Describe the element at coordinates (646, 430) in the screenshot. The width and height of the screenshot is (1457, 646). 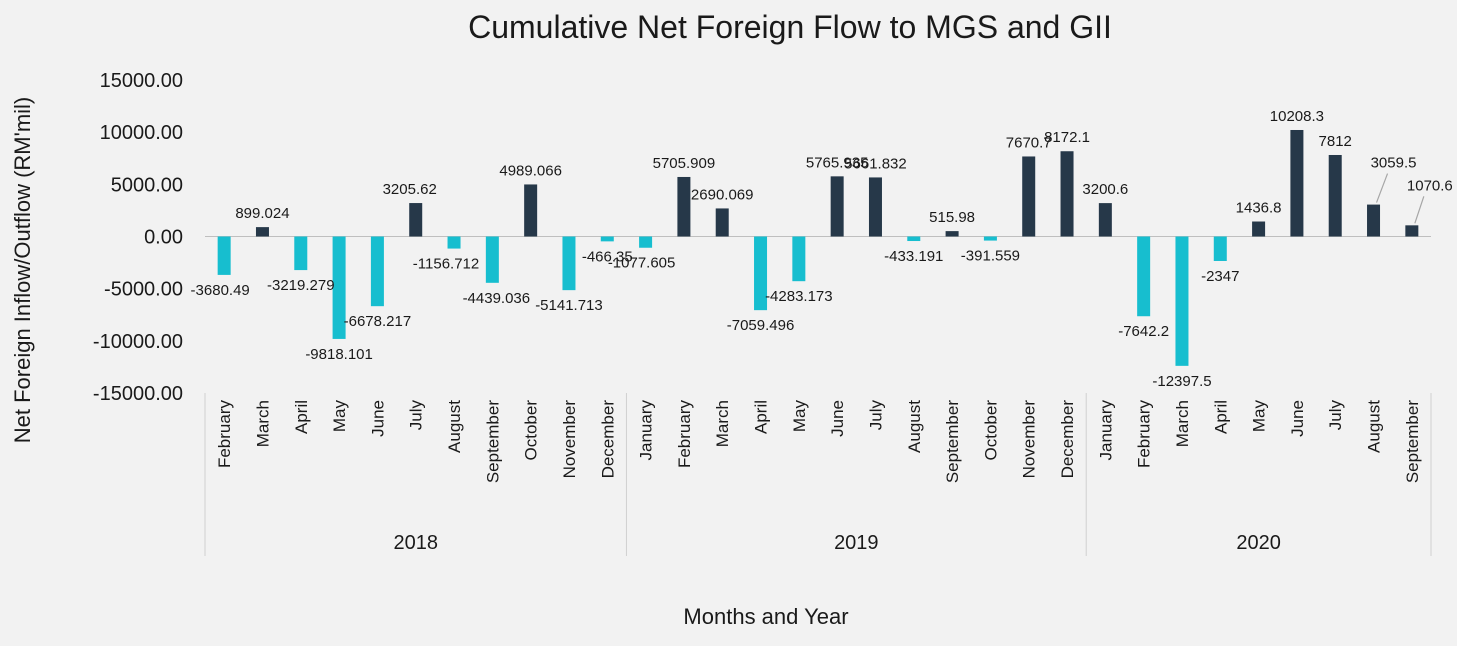
I see `category-label: January` at that location.